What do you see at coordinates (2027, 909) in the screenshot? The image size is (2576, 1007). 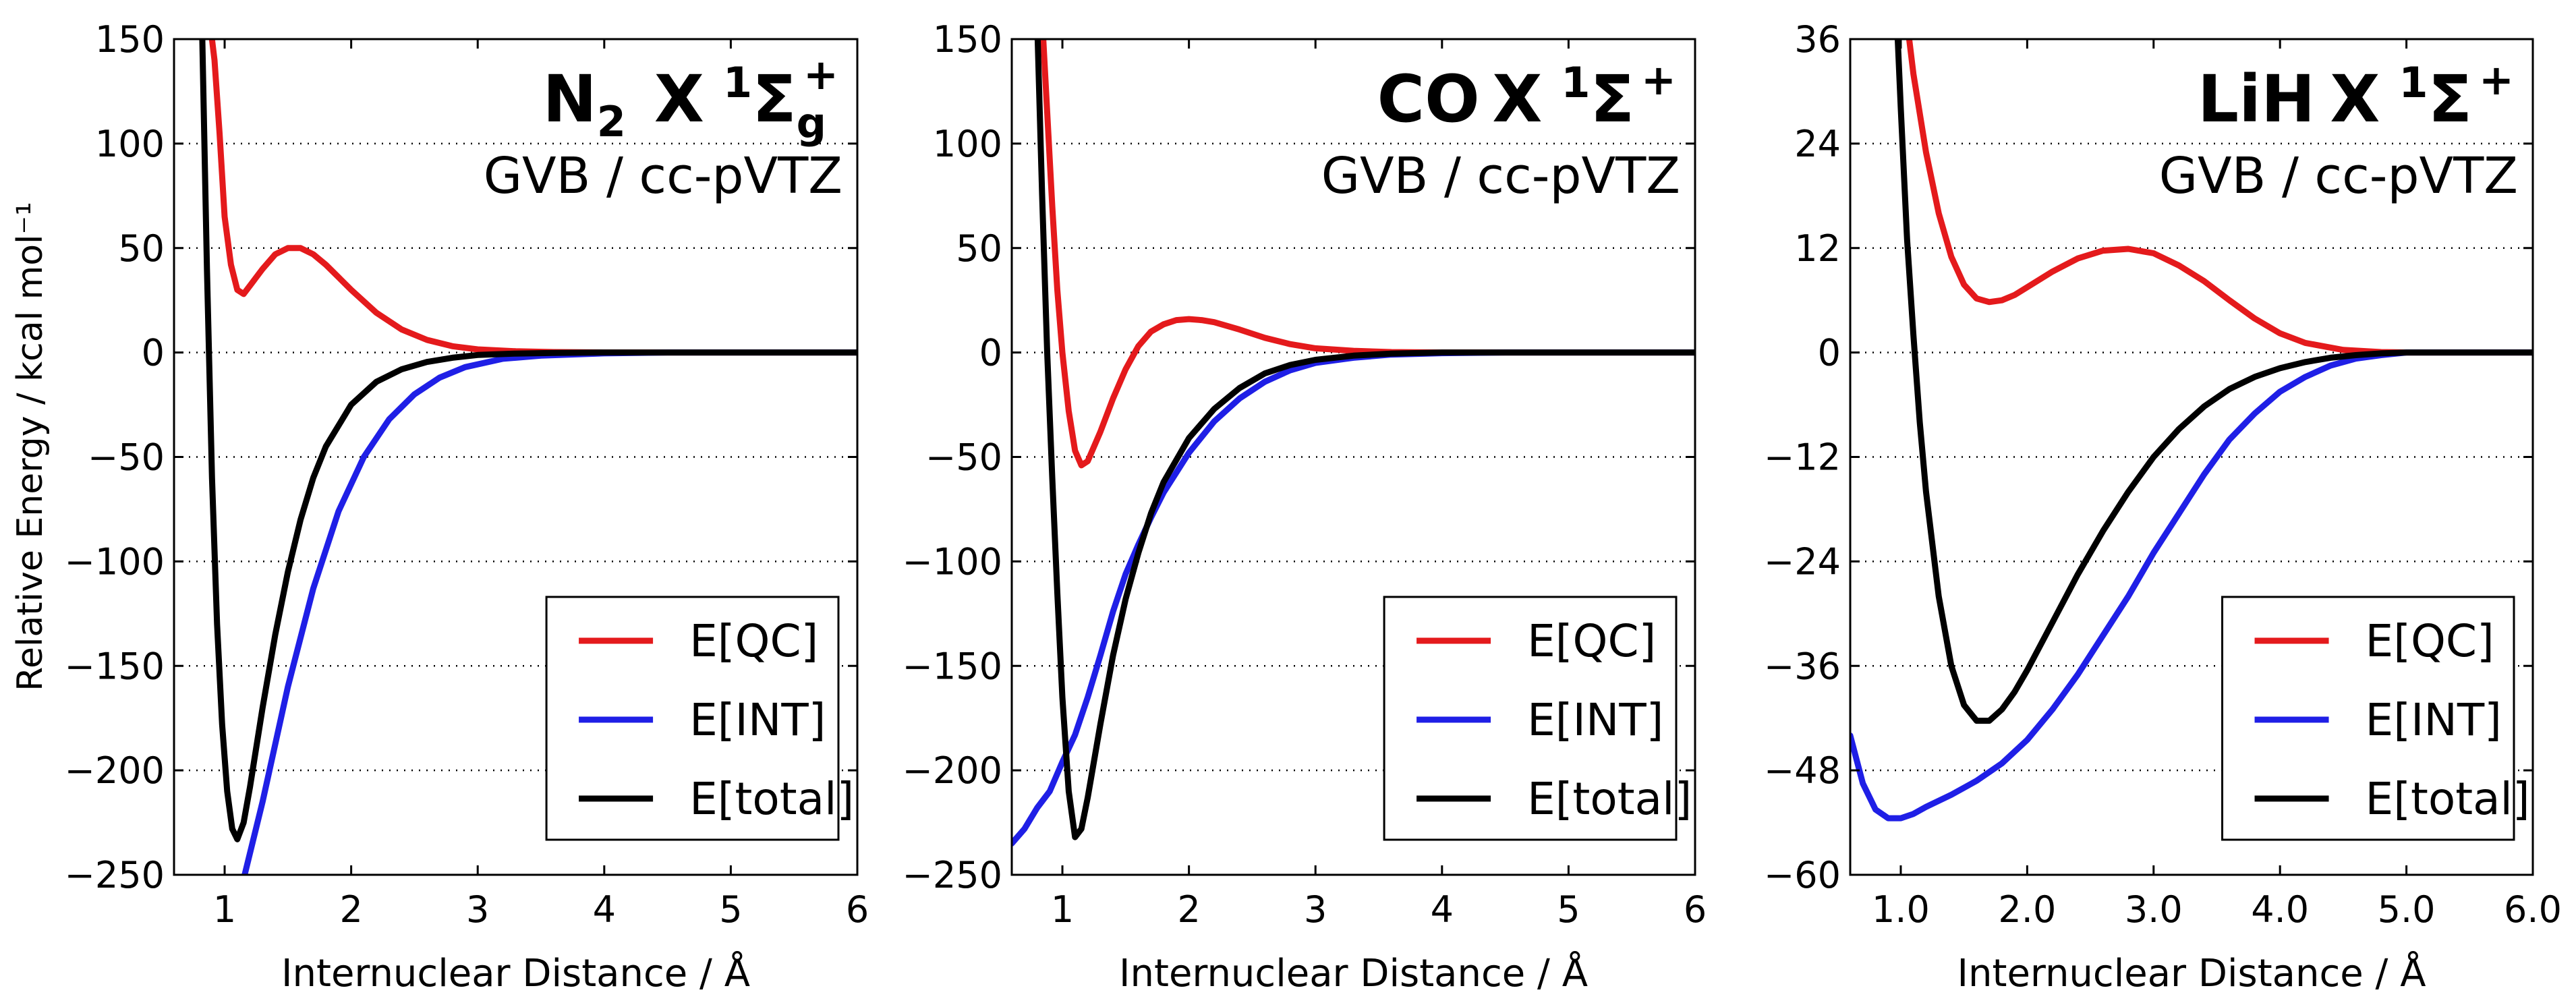 I see `x-tick-label: 2.0` at bounding box center [2027, 909].